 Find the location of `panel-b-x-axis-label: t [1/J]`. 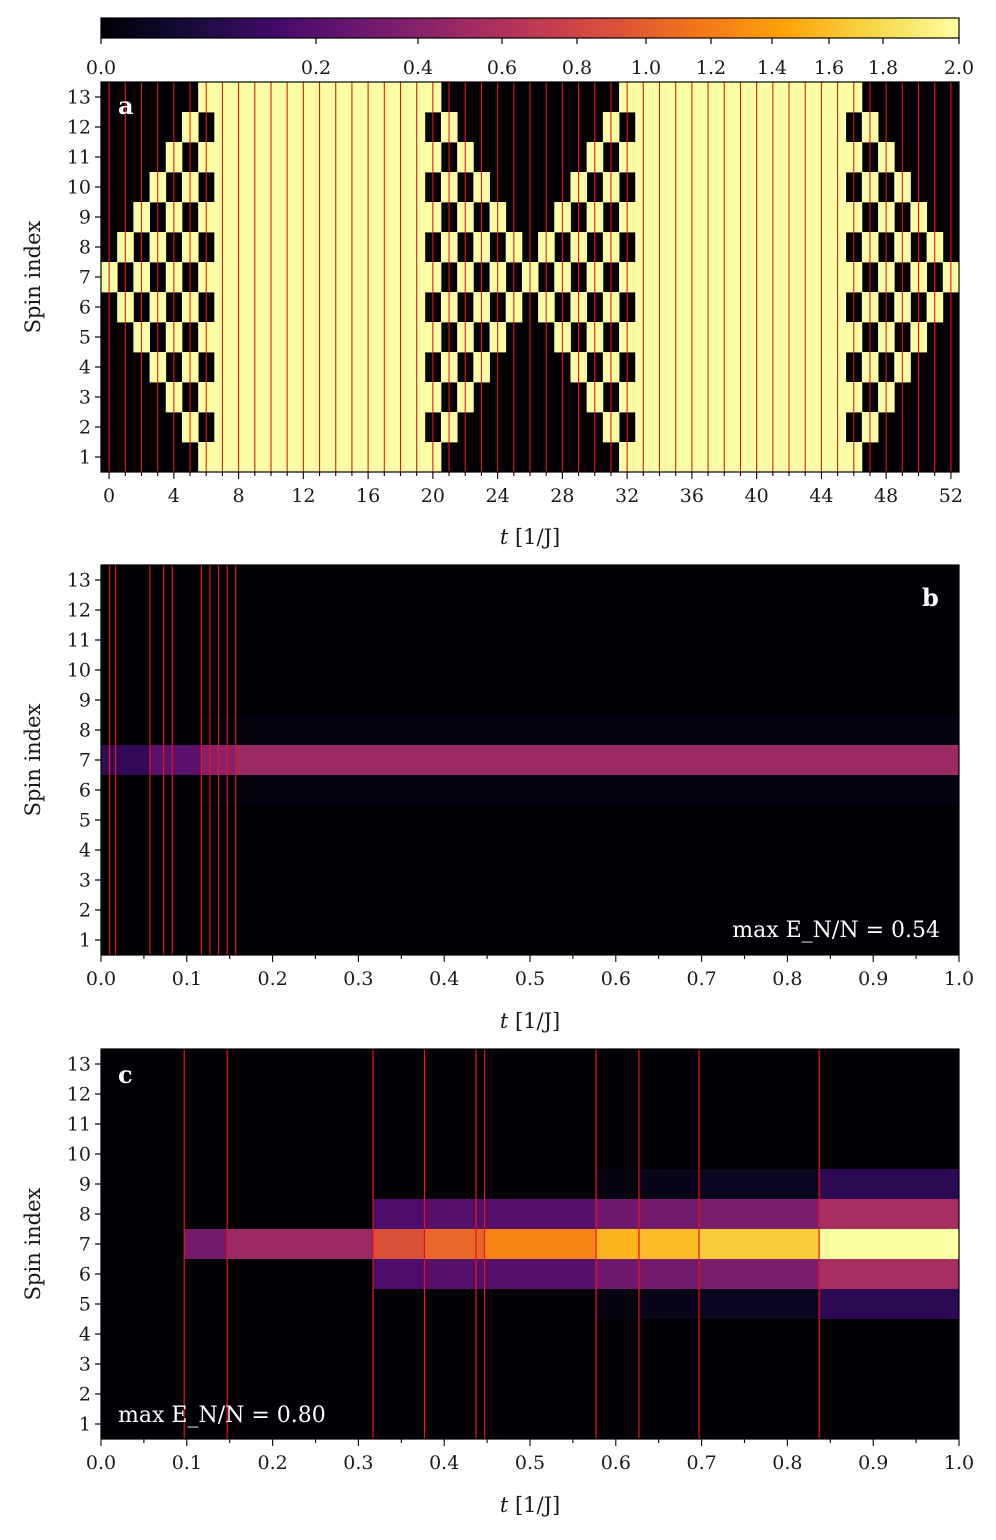

panel-b-x-axis-label: t [1/J] is located at coordinates (530, 1021).